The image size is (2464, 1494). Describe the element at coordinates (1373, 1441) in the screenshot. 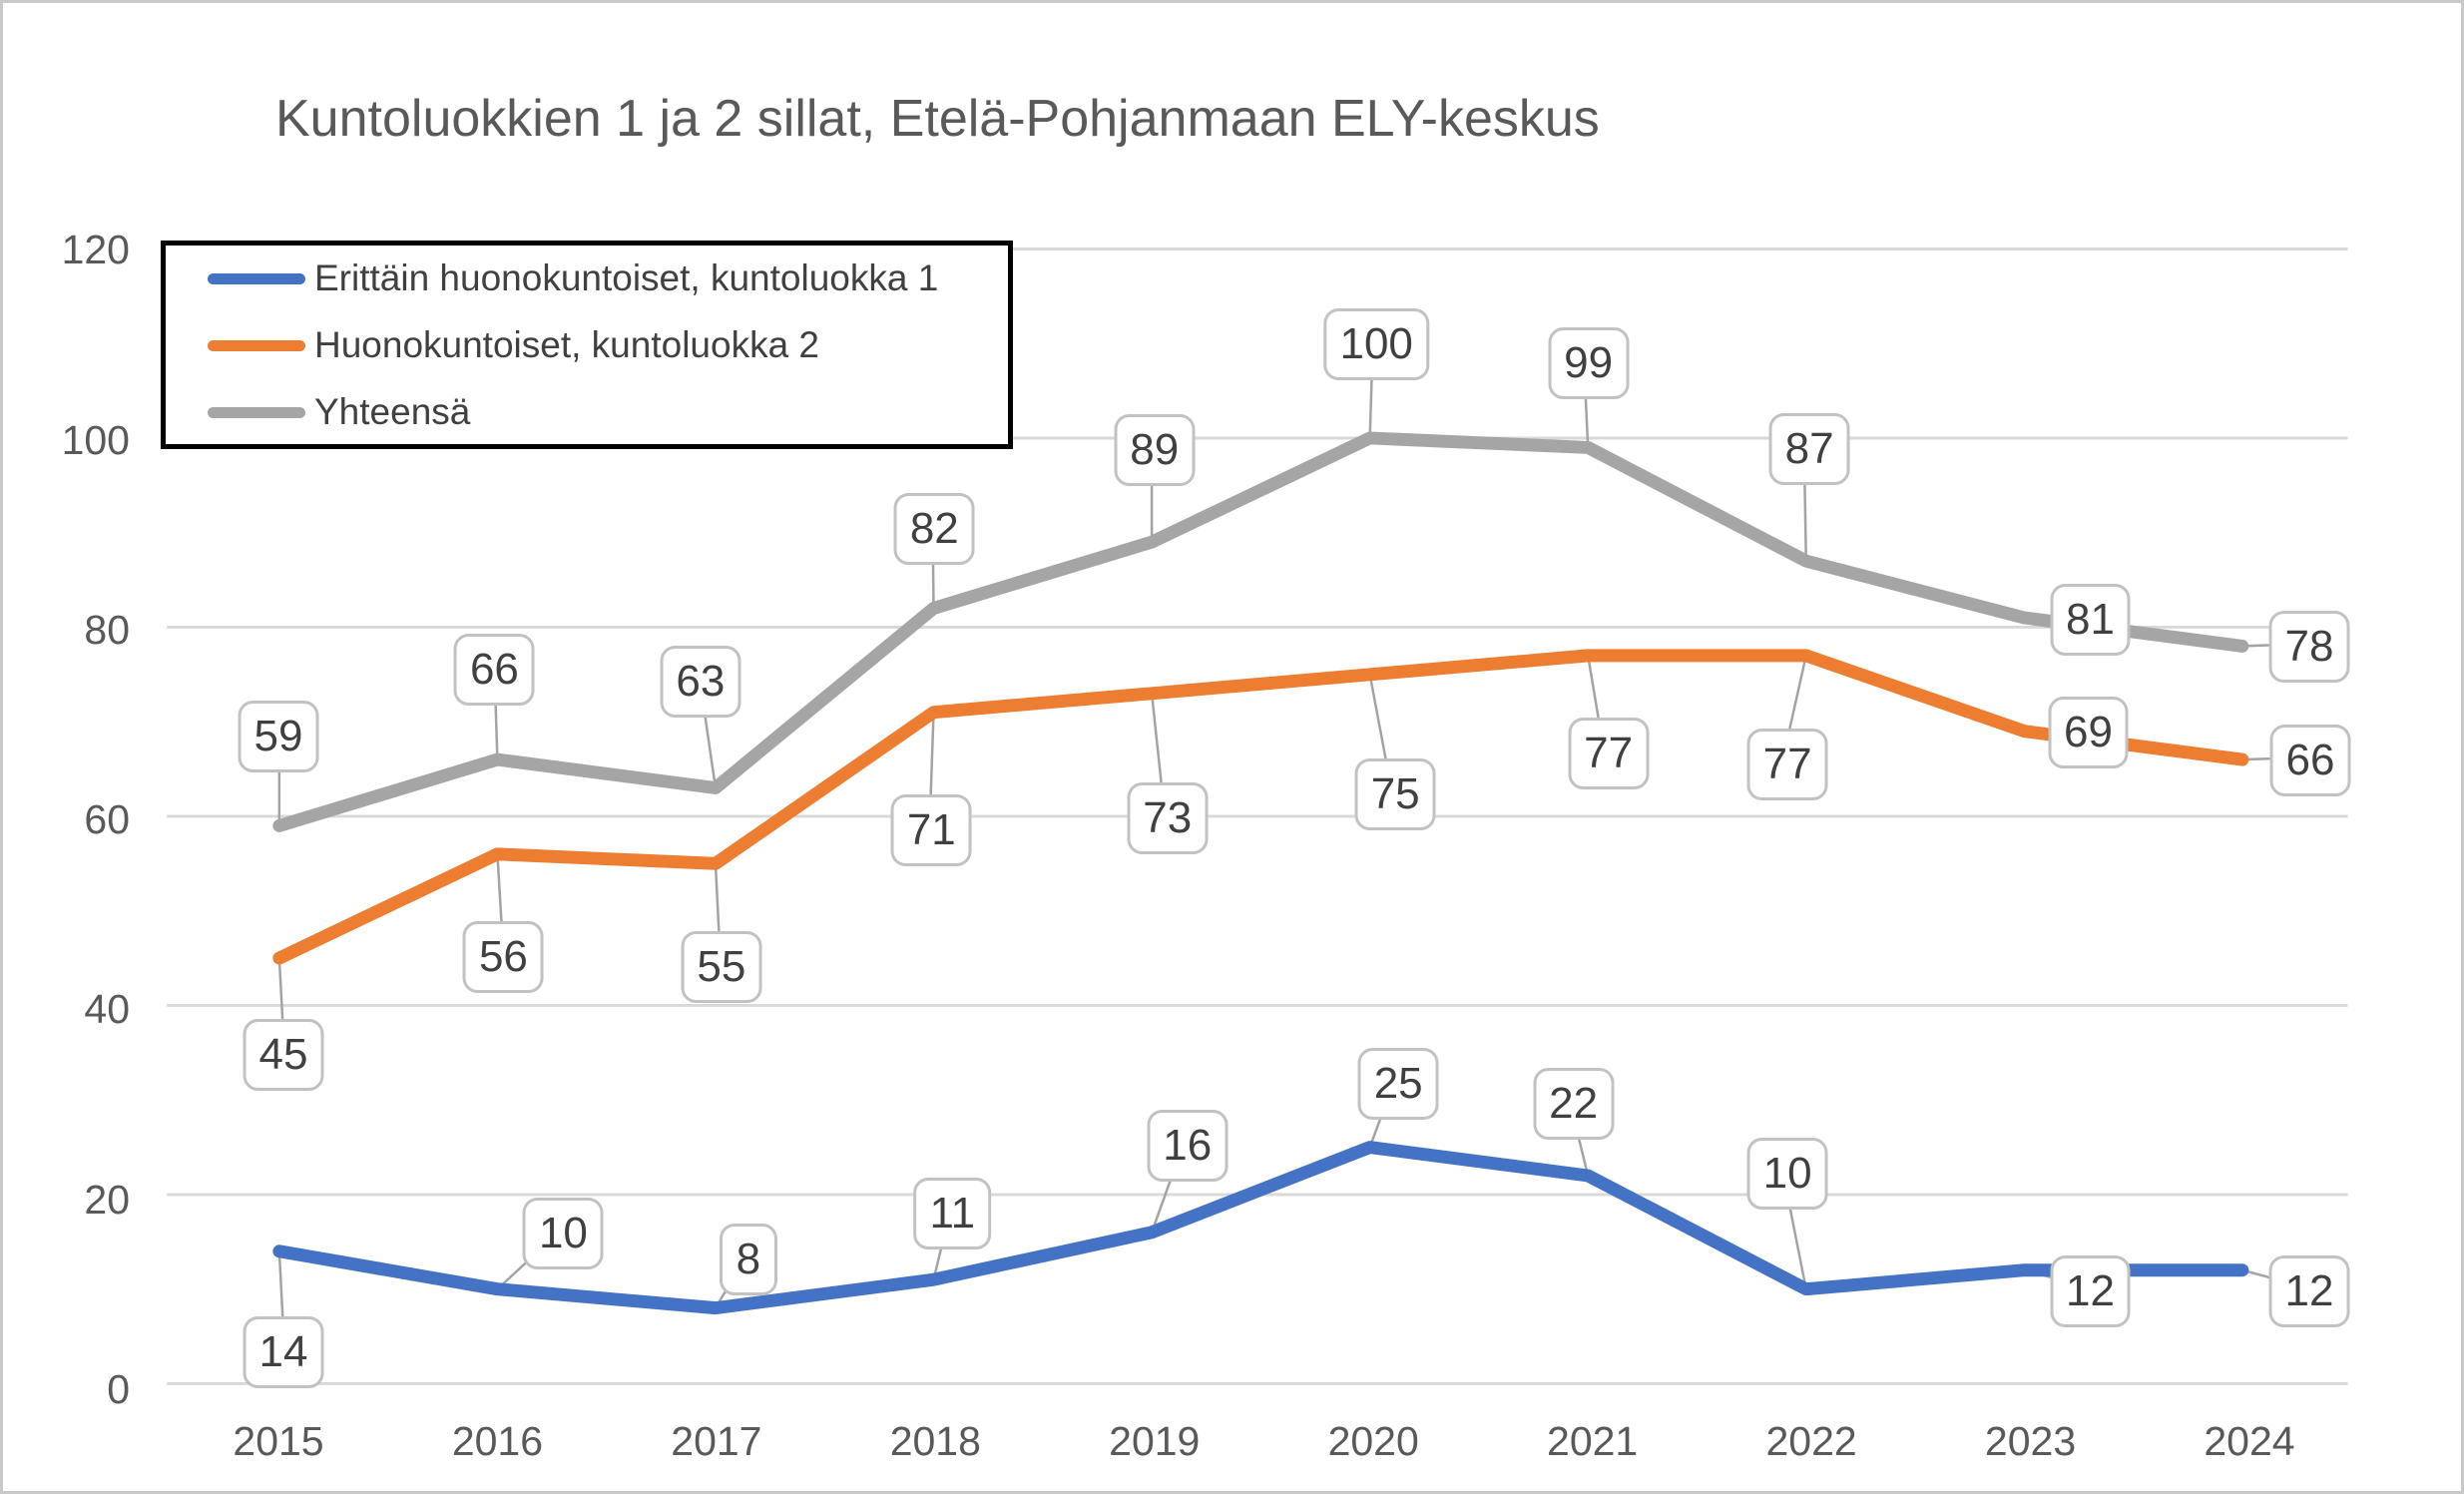

I see `x-axis-tick-label: 2020` at that location.